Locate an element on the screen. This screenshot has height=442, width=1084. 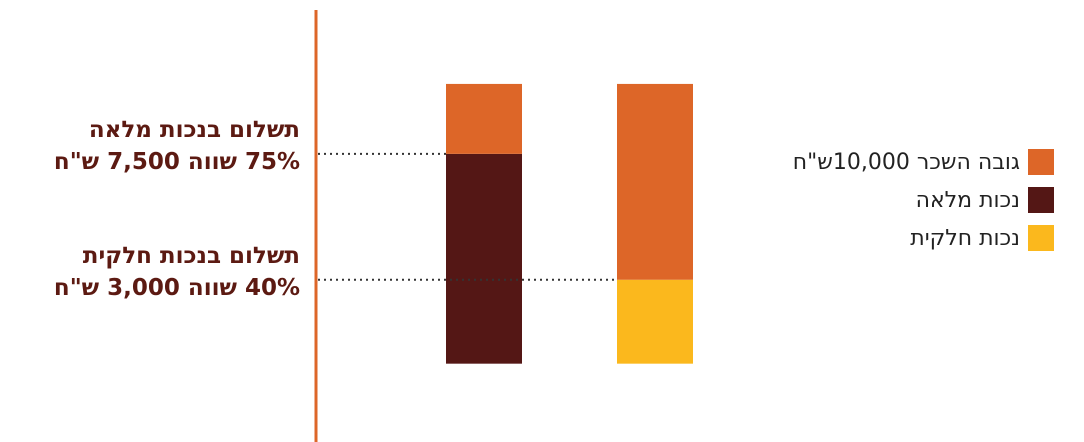
full-disability-annotation-value: 75% שווה 7,500 ש"ח is located at coordinates (176, 161).